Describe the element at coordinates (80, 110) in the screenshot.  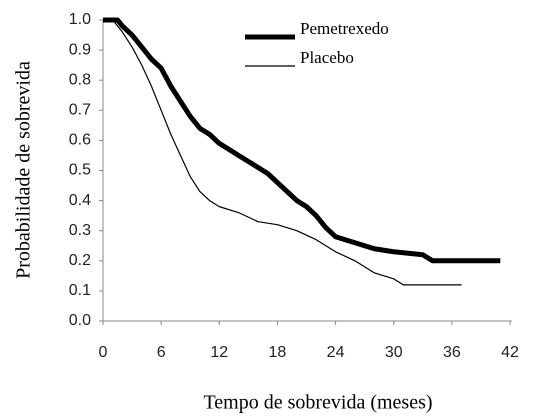
I see `y-tick-label: 0.7` at that location.